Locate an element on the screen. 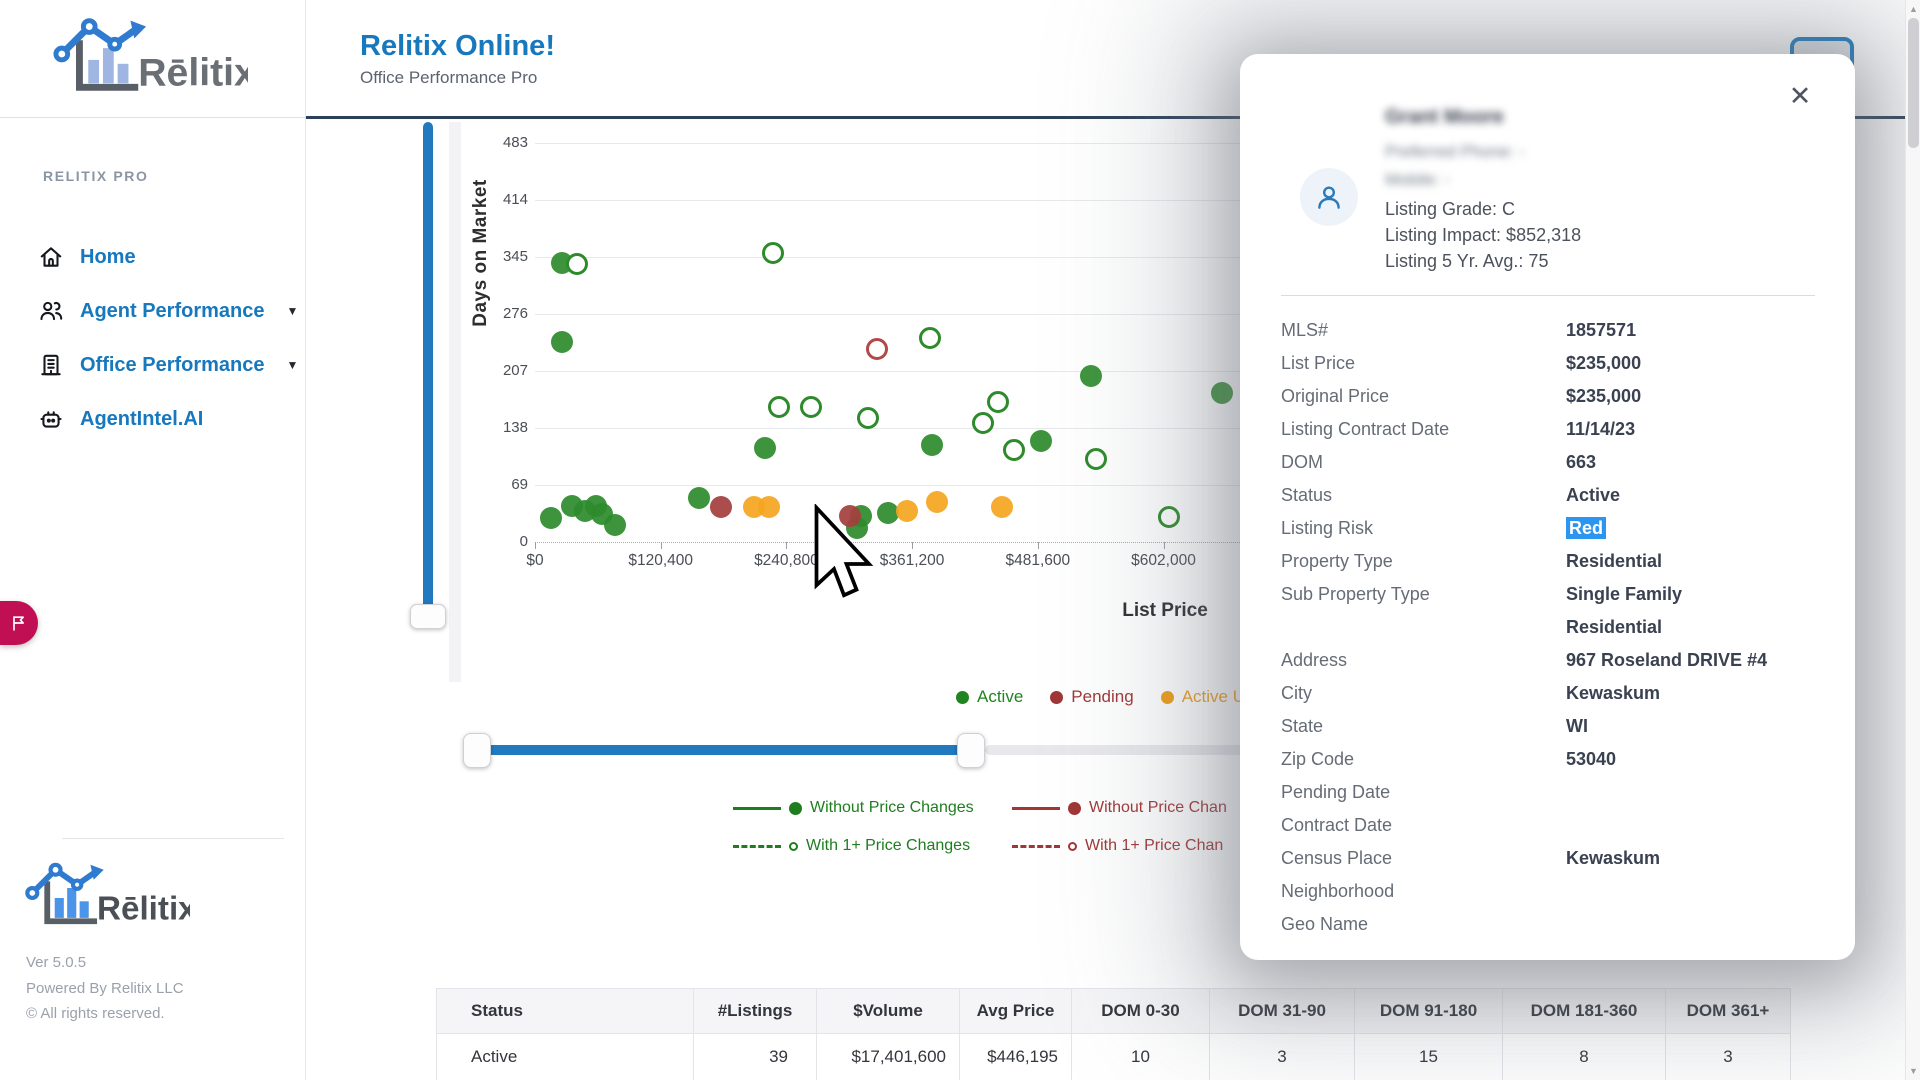  footer-divider is located at coordinates (173, 838).